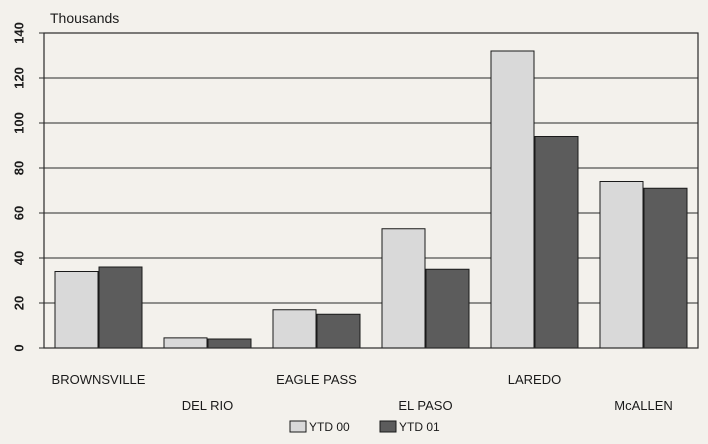  What do you see at coordinates (18, 78) in the screenshot?
I see `y-tick-label: 120` at bounding box center [18, 78].